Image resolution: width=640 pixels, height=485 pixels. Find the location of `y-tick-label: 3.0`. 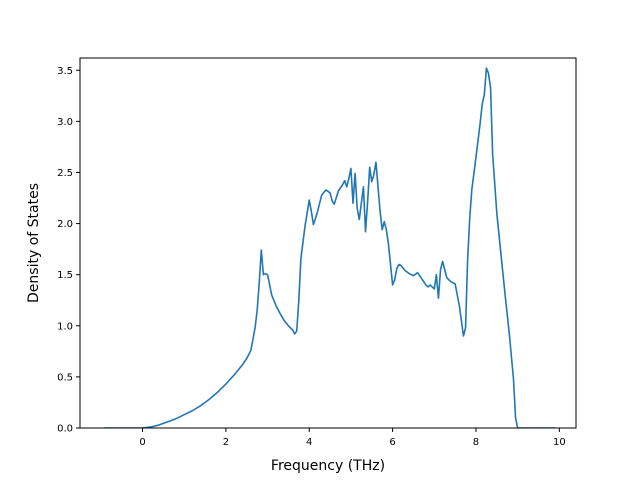

y-tick-label: 3.0 is located at coordinates (65, 122).